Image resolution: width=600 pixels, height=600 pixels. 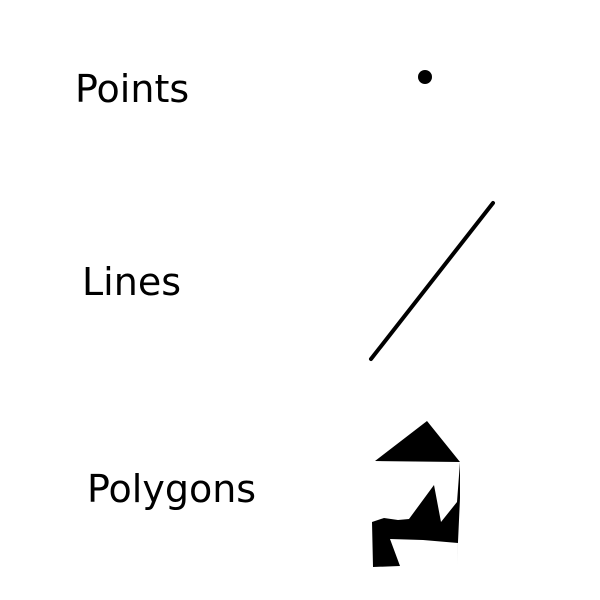 I want to click on lines-label: Lines, so click(x=131, y=282).